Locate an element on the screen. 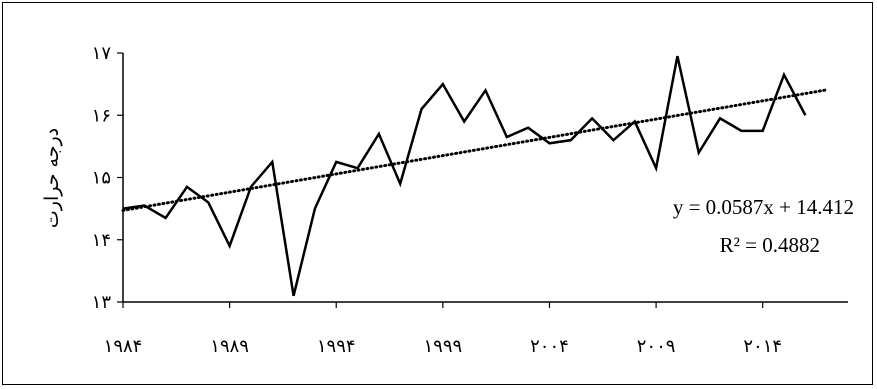 The height and width of the screenshot is (389, 877). y-tick-label: ۱۵ is located at coordinates (101, 178).